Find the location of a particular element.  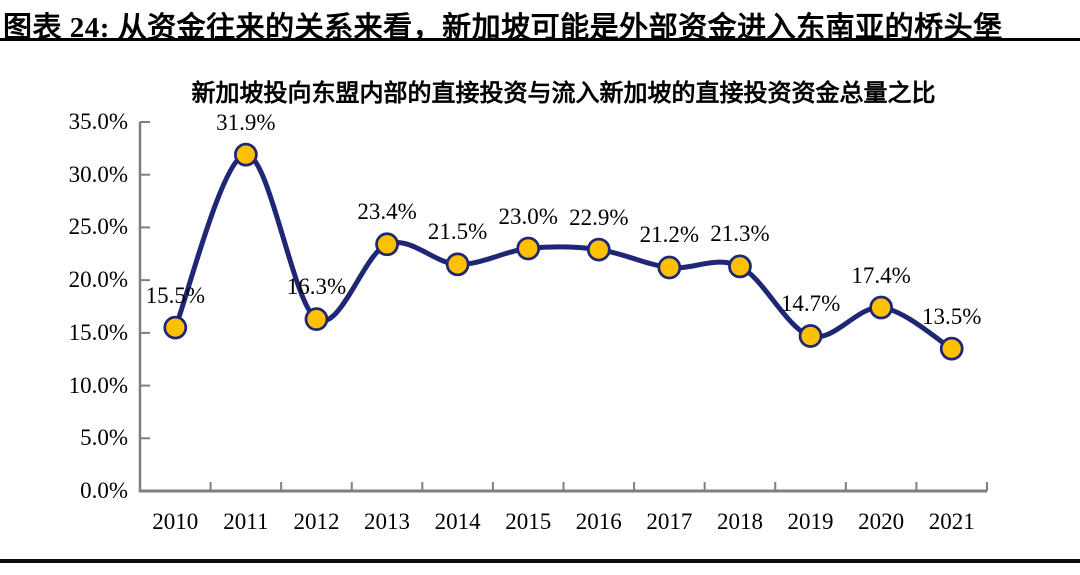

chart-title: 新加坡投向东盟内部的直接投资与流入新加坡的直接投资资金总量之比 is located at coordinates (563, 94).